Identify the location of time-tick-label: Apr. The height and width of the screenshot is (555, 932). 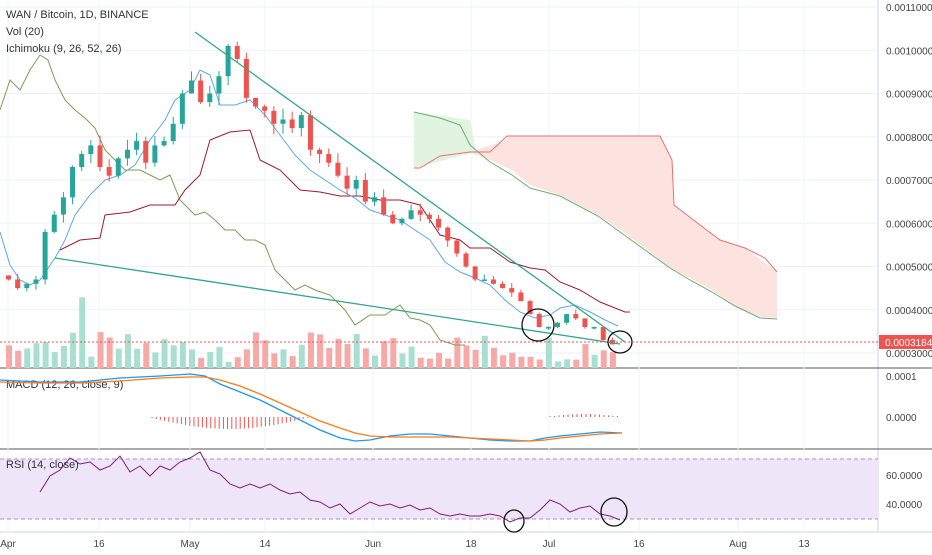
(8, 544).